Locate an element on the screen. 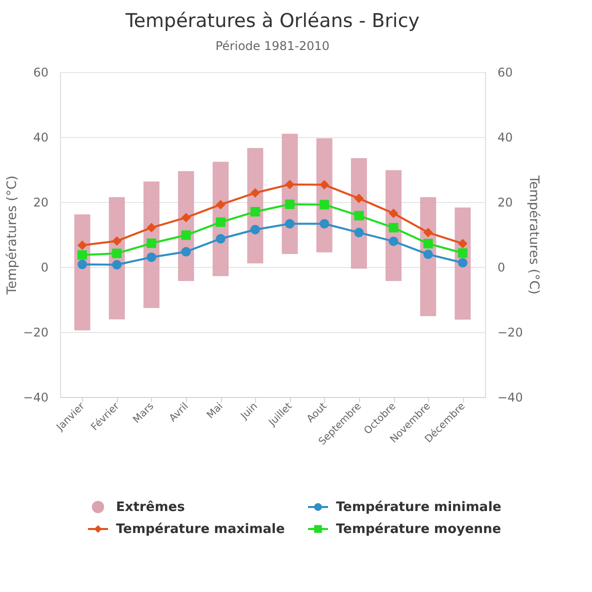 This screenshot has width=592, height=592. y2-axis-title: Températures (°C) is located at coordinates (533, 234).